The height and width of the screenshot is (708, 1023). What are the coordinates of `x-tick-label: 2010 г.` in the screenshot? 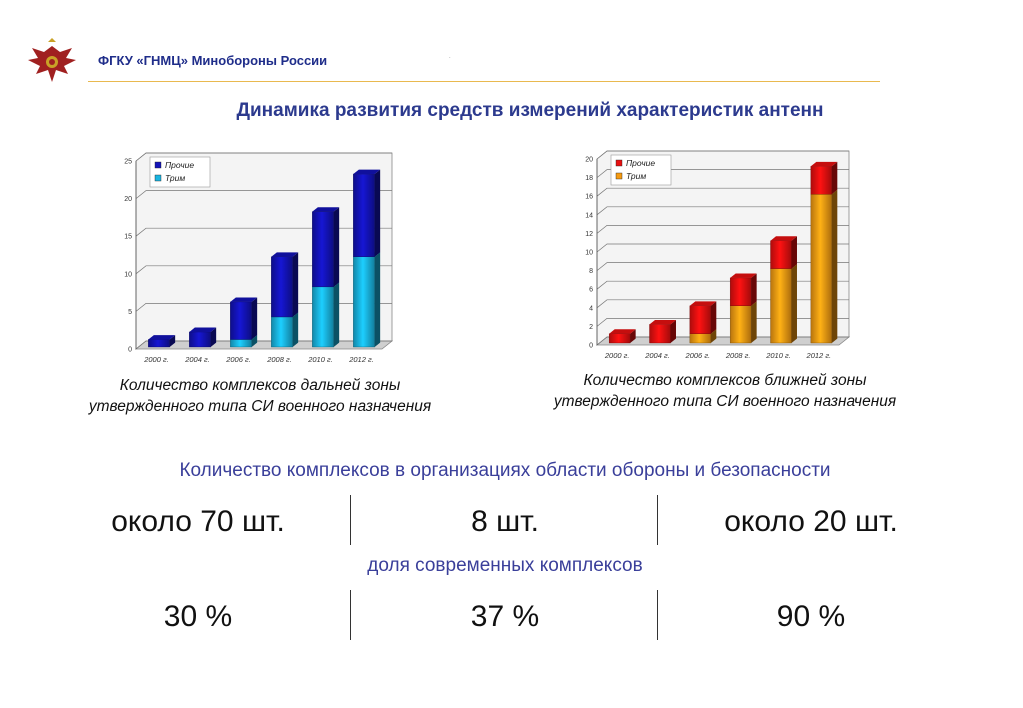 It's located at (778, 355).